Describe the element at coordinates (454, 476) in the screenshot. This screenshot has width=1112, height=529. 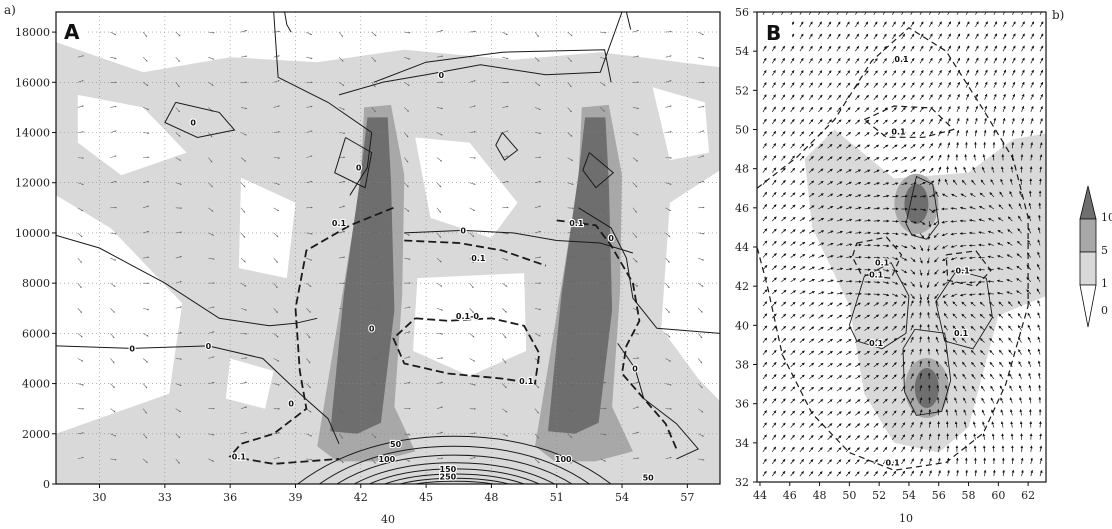
I see `panel-a-surface-contour` at that location.